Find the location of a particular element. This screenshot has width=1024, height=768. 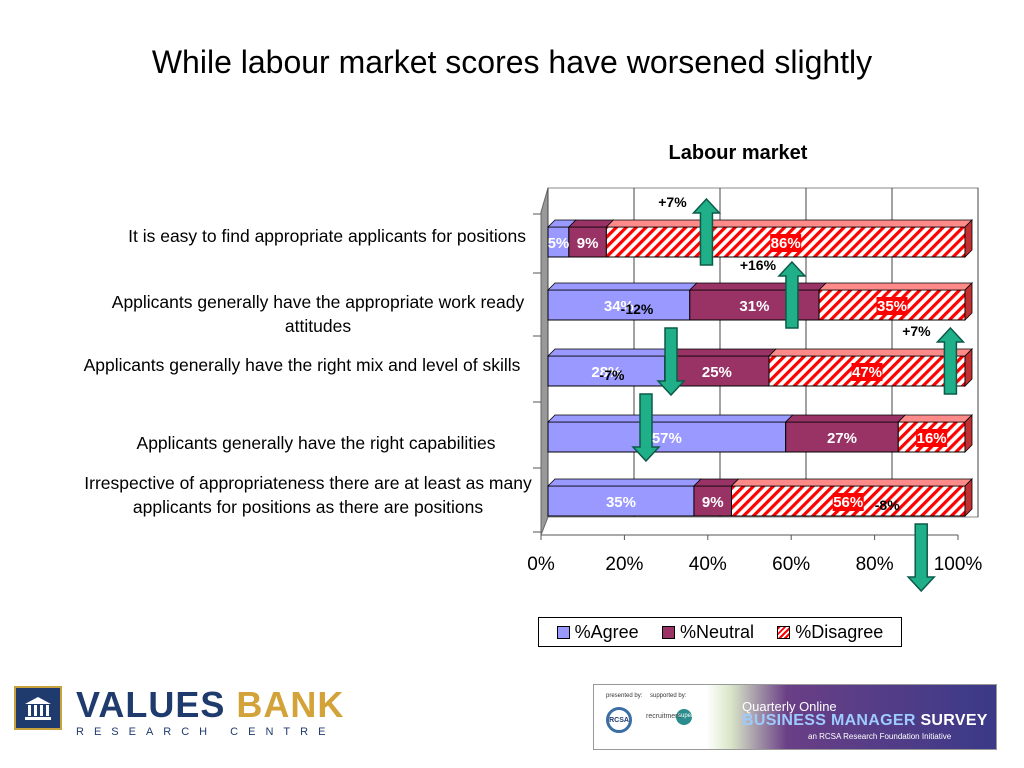

change-annotation: -12% is located at coordinates (637, 309).